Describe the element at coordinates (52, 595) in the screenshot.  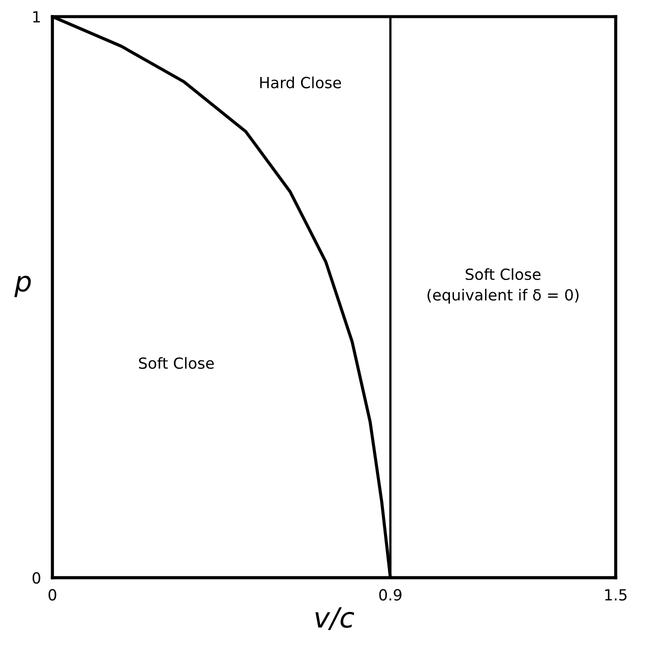
I see `x-tick-label: 0` at that location.